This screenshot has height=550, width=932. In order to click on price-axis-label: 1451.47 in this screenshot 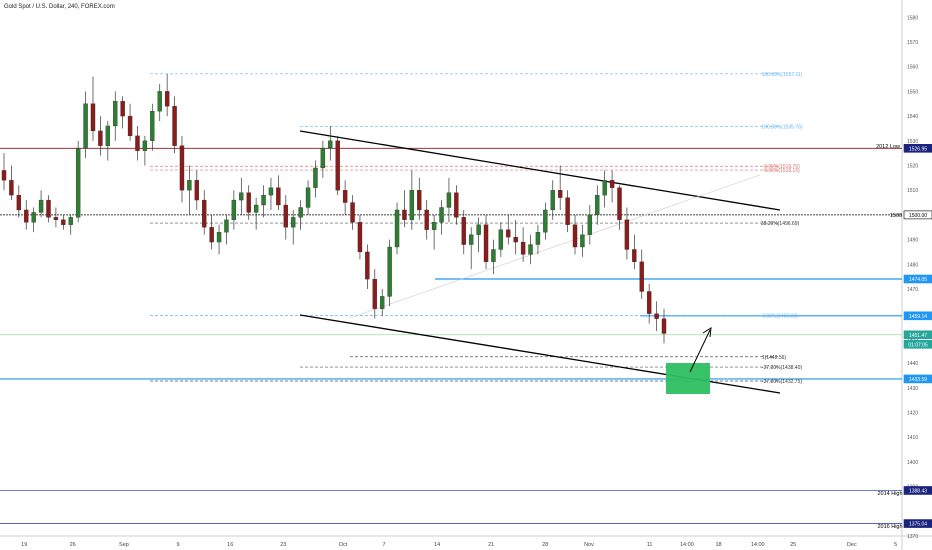, I will do `click(917, 335)`.